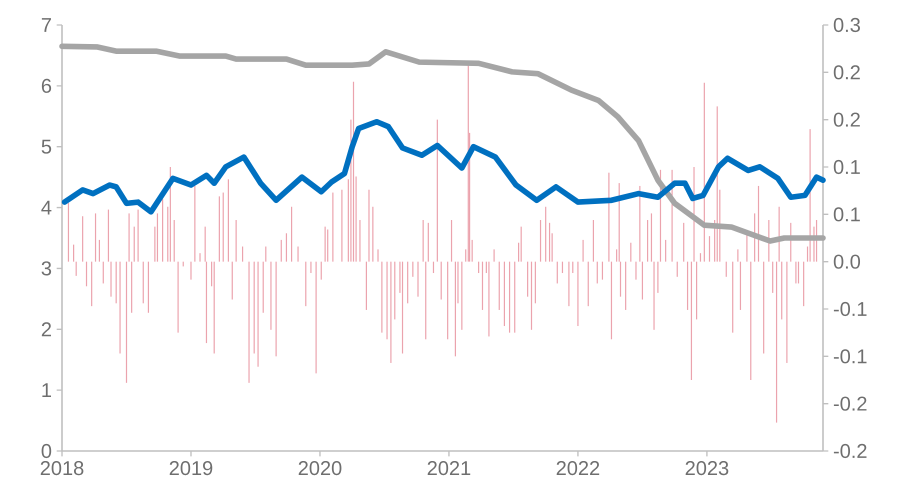 Image resolution: width=906 pixels, height=500 pixels. Describe the element at coordinates (320, 468) in the screenshot. I see `x-tick-label: 2020` at that location.